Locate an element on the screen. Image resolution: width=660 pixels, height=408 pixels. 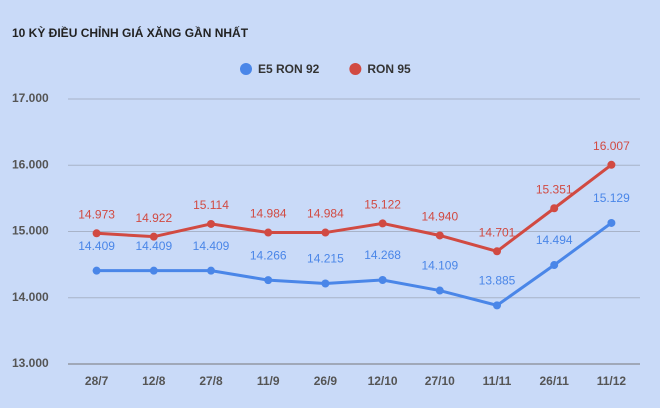
data-label: 13.885 is located at coordinates (497, 281).